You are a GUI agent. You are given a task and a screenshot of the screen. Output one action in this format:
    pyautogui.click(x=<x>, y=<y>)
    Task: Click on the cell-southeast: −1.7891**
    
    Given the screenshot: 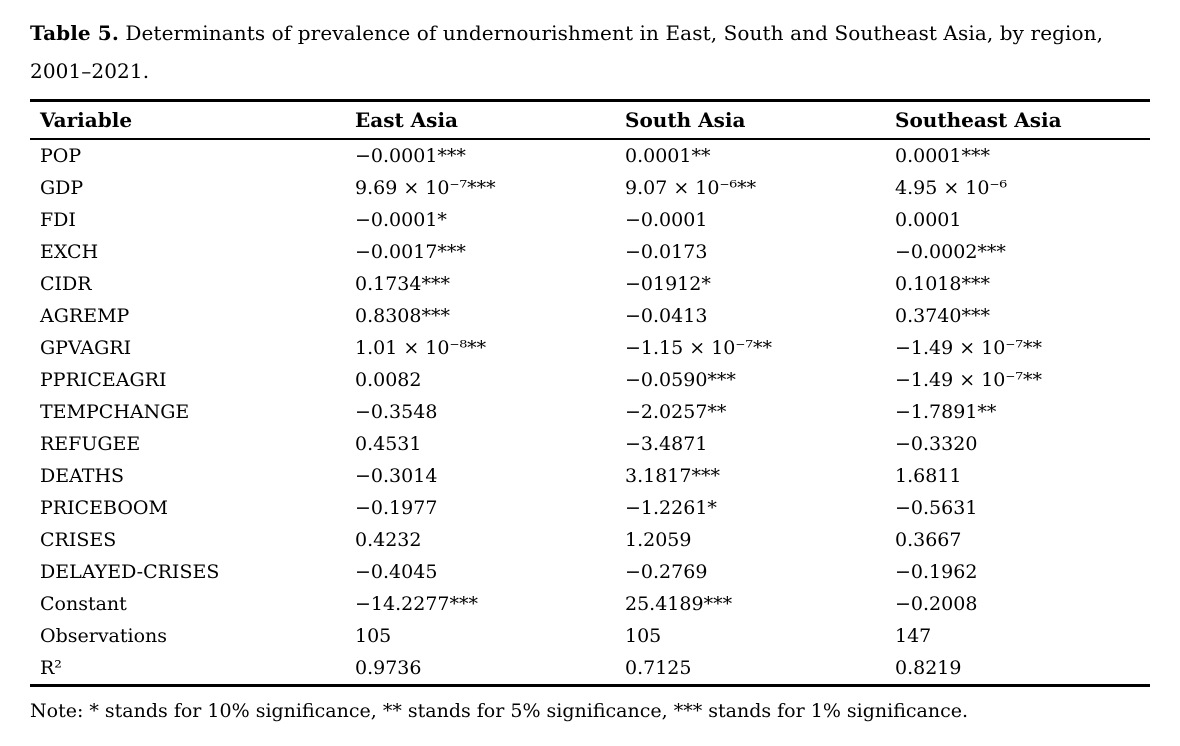 What is the action you would take?
    pyautogui.click(x=946, y=412)
    